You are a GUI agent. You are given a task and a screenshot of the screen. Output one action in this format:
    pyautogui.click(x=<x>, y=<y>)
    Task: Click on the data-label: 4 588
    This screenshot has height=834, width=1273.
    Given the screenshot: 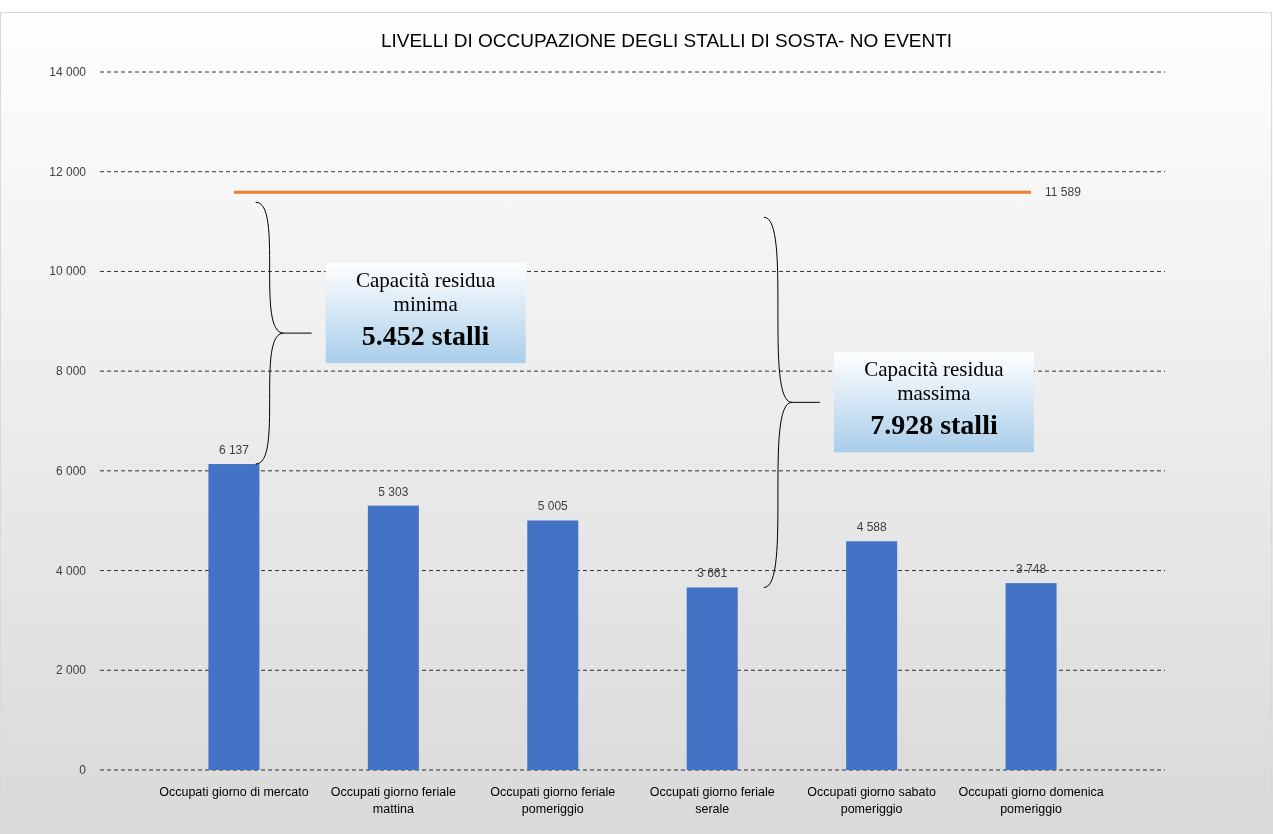 What is the action you would take?
    pyautogui.click(x=871, y=527)
    